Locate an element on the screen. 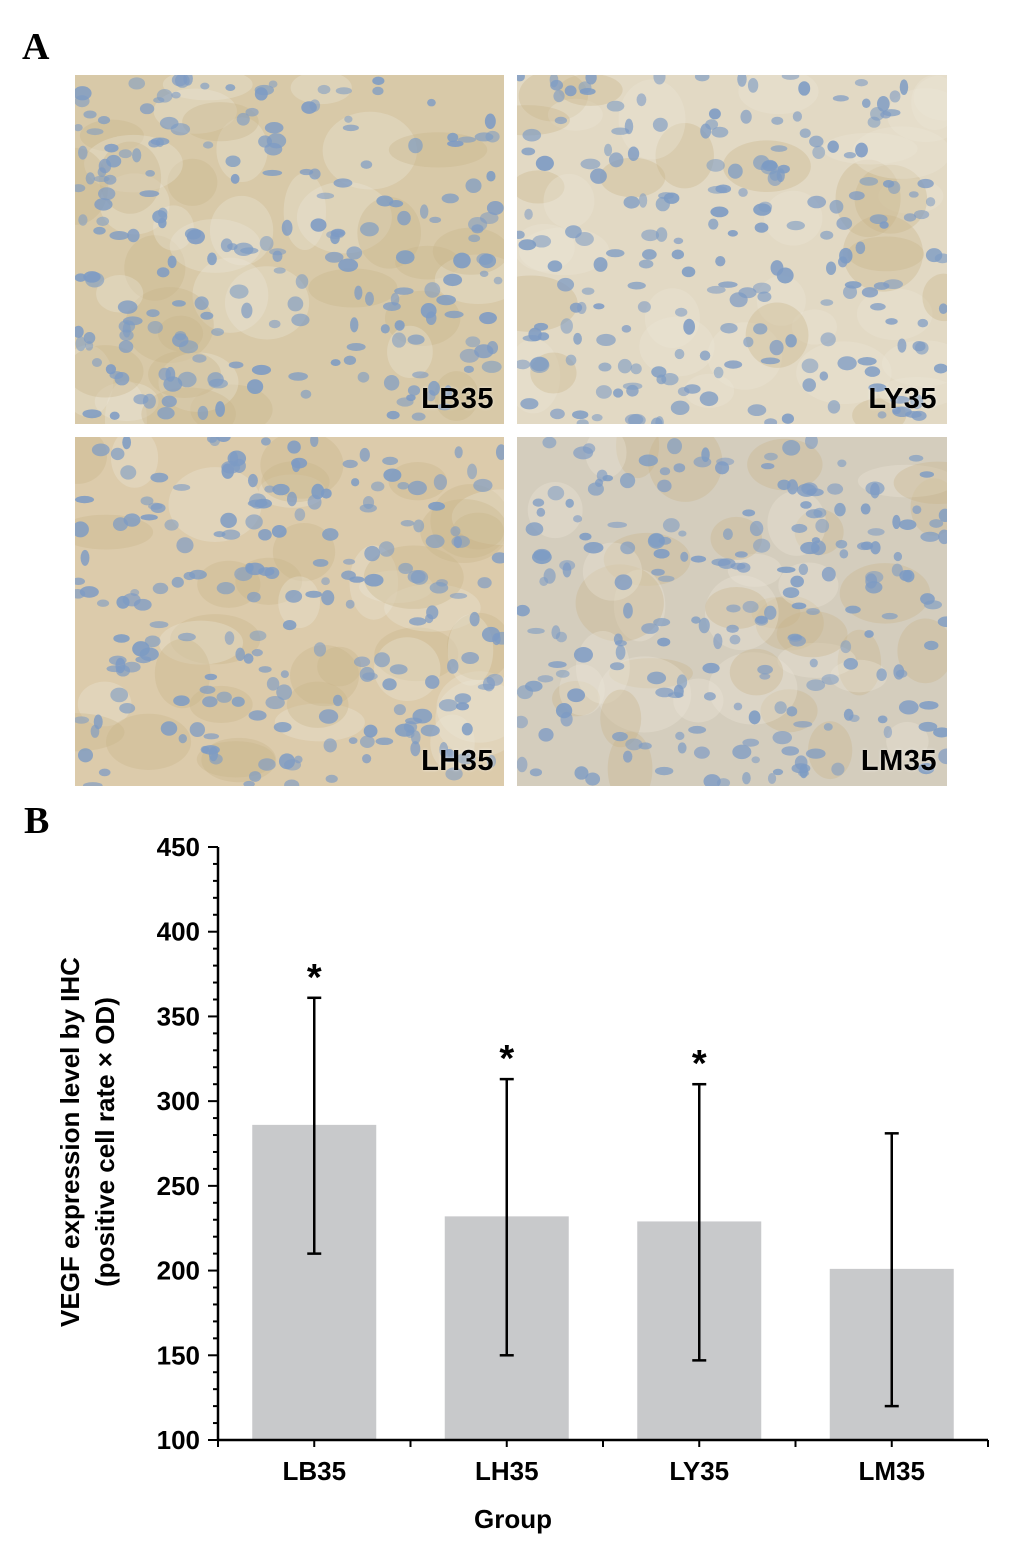 Image resolution: width=1033 pixels, height=1558 pixels. x-tick-label: LY35 is located at coordinates (699, 1471).